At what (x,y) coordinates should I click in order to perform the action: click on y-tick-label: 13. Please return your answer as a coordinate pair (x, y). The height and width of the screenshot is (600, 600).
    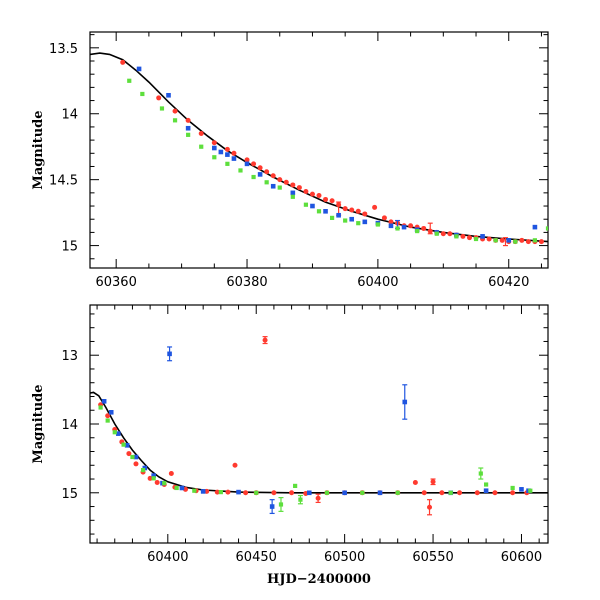
    Looking at the image, I should click on (69, 356).